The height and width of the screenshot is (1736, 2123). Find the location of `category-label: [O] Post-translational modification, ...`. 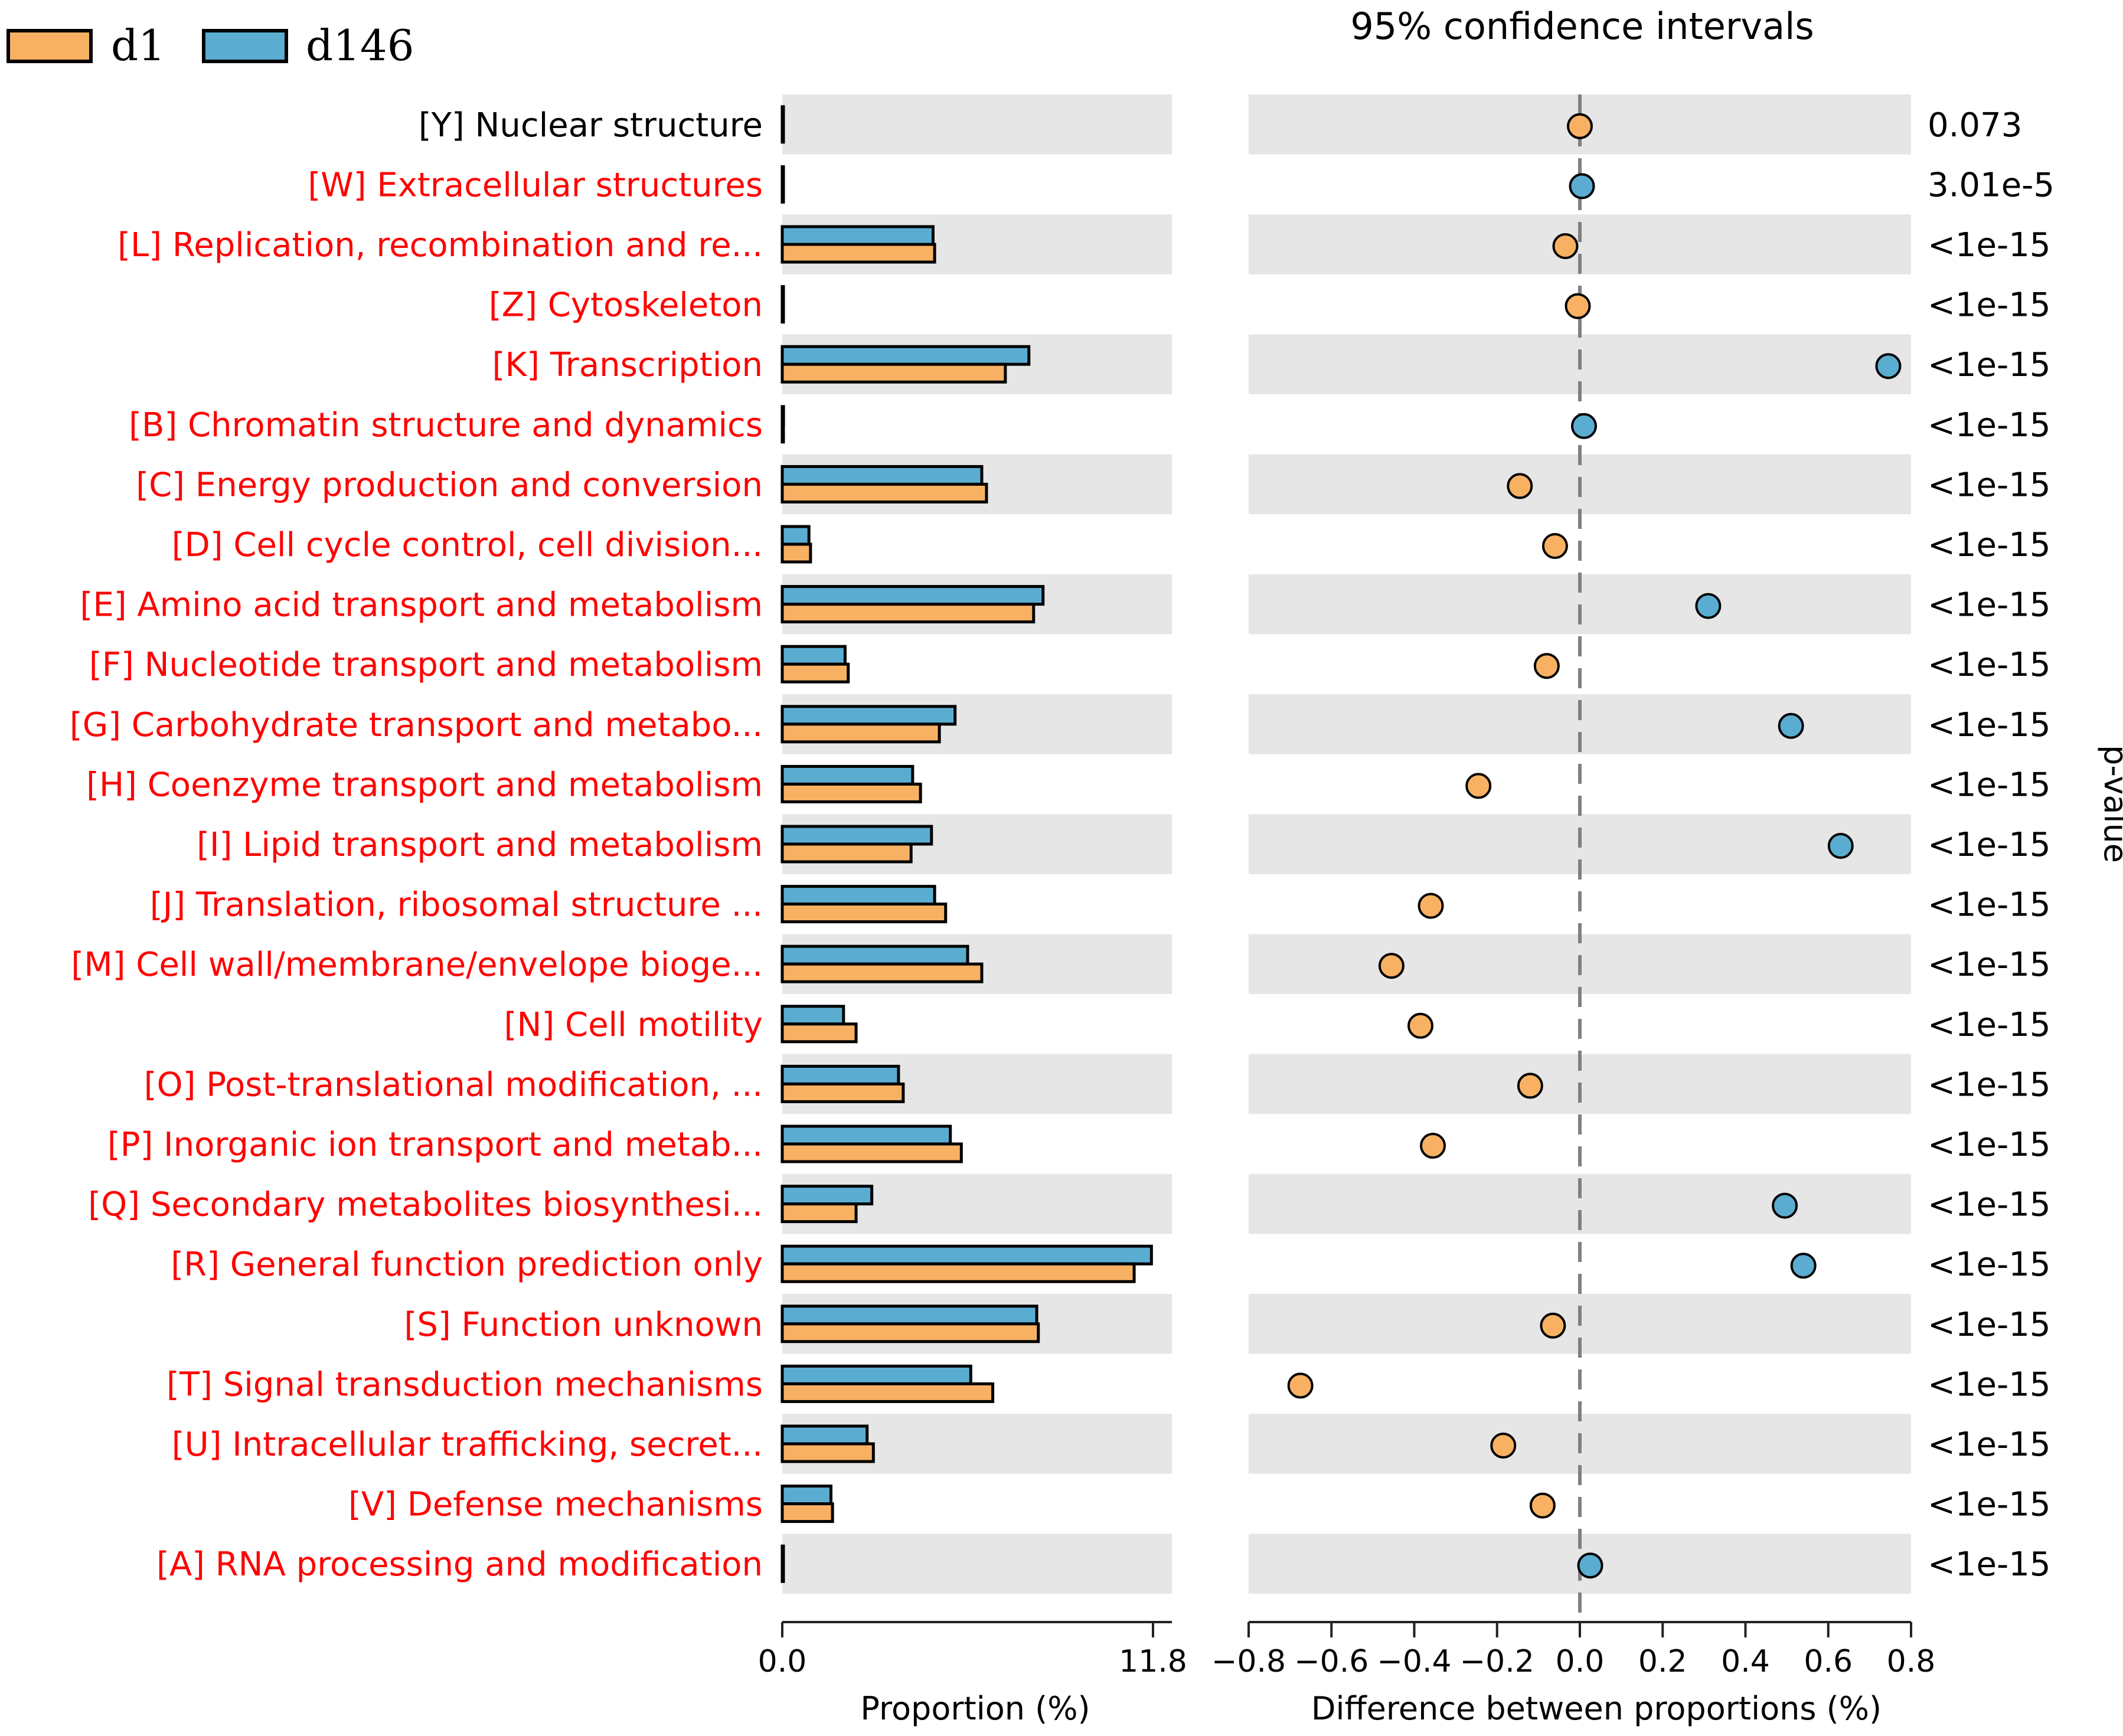

category-label: [O] Post-translational modification, ... is located at coordinates (454, 1084).